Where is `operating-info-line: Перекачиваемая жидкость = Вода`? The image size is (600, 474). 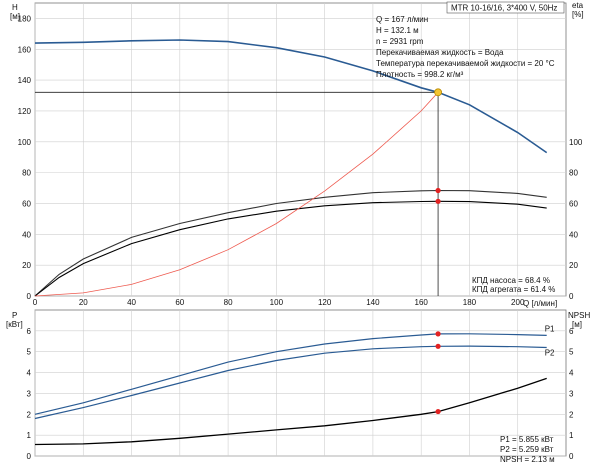
operating-info-line: Перекачиваемая жидкость = Вода is located at coordinates (440, 52).